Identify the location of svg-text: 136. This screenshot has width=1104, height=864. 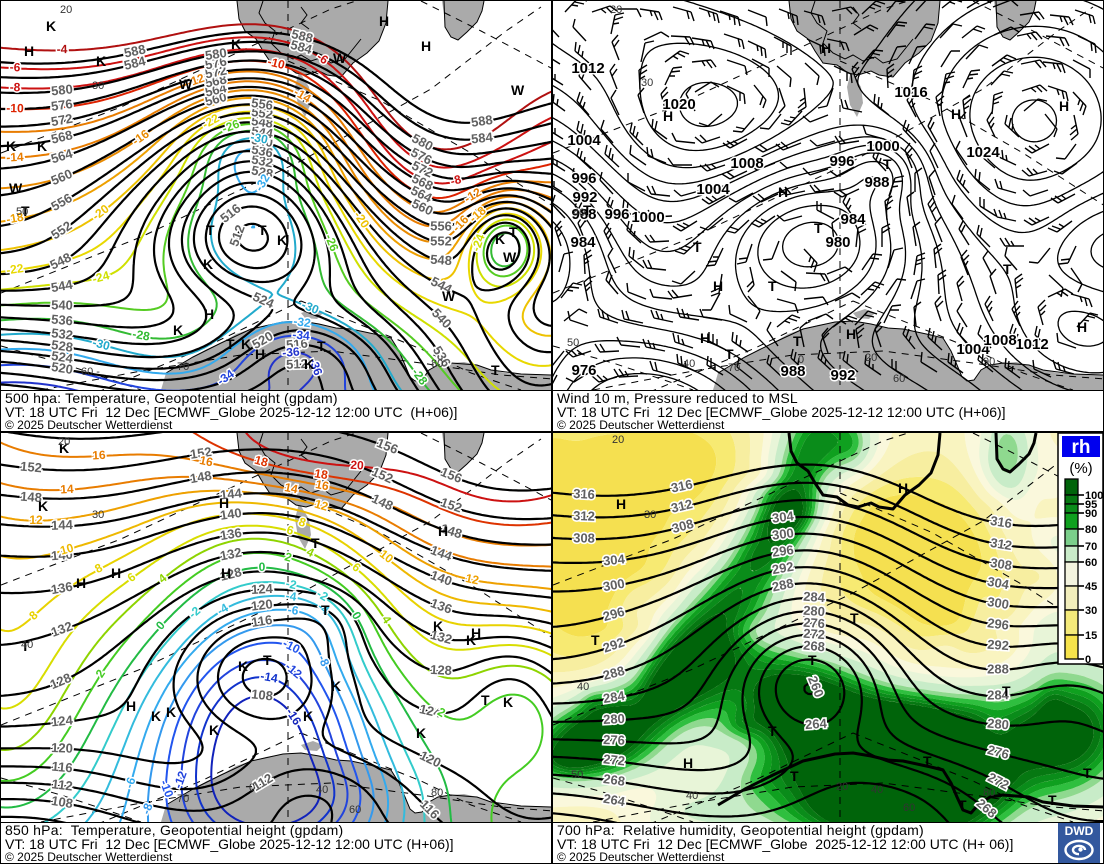
(231, 534).